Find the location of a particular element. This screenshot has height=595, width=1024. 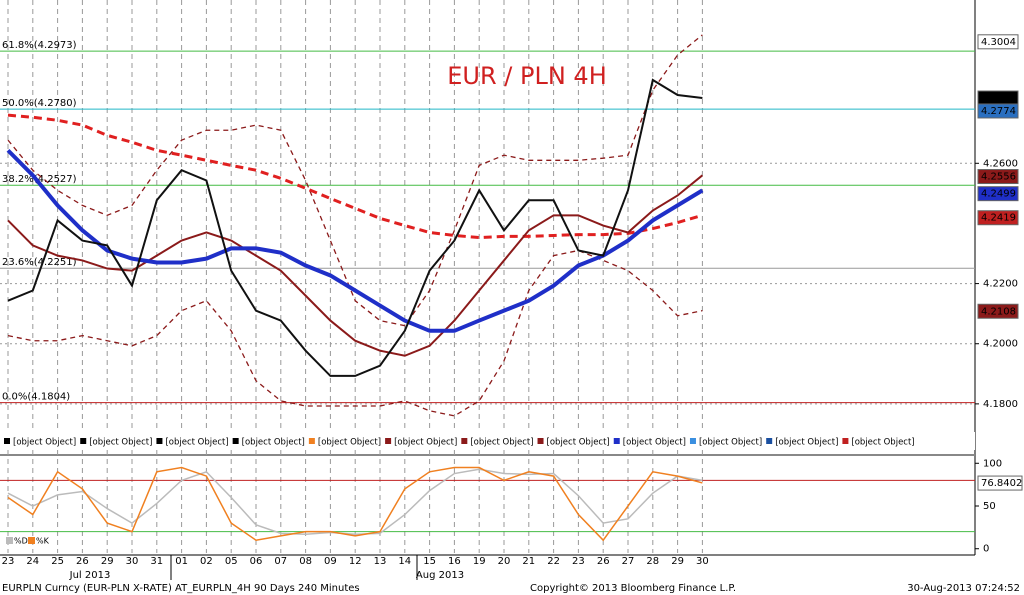

x-tick-label: 19 is located at coordinates (479, 561).